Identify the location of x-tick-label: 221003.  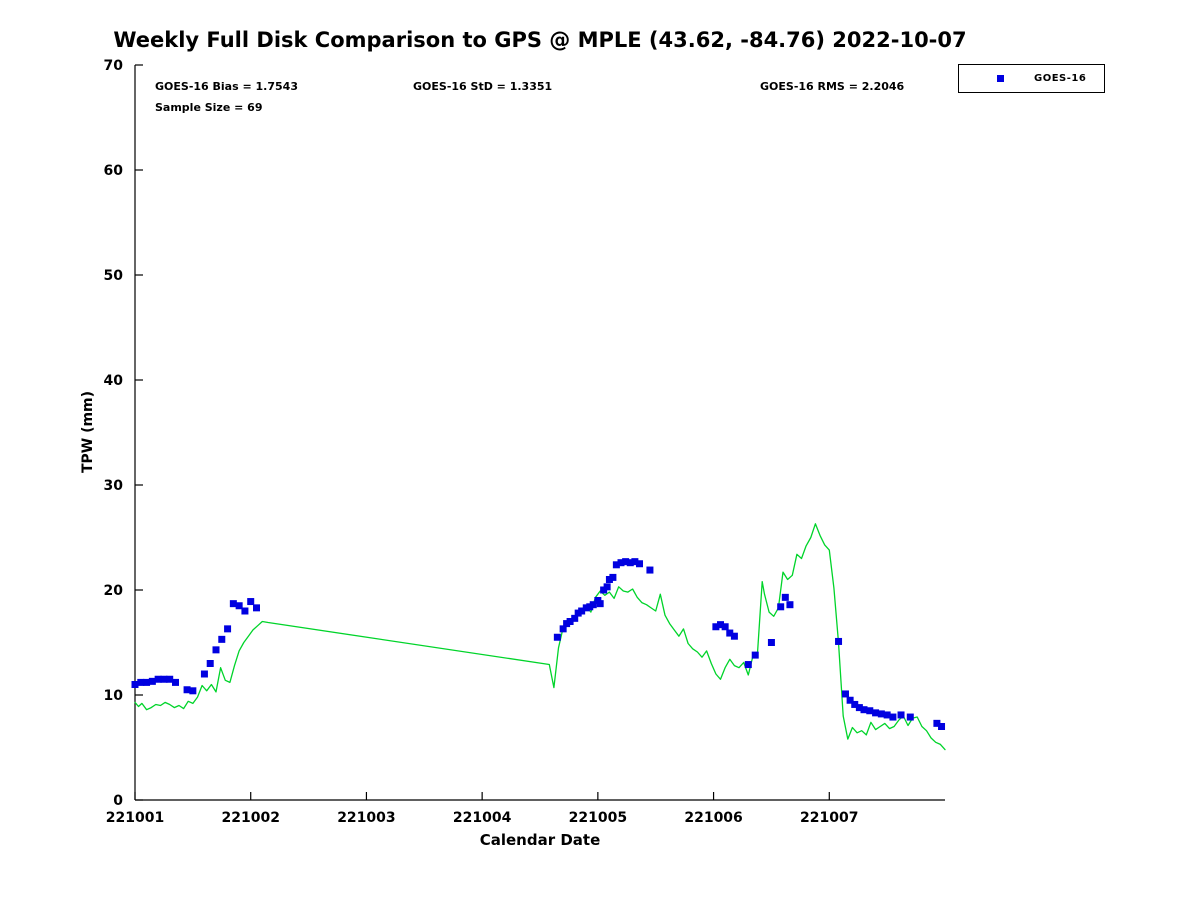
(366, 818).